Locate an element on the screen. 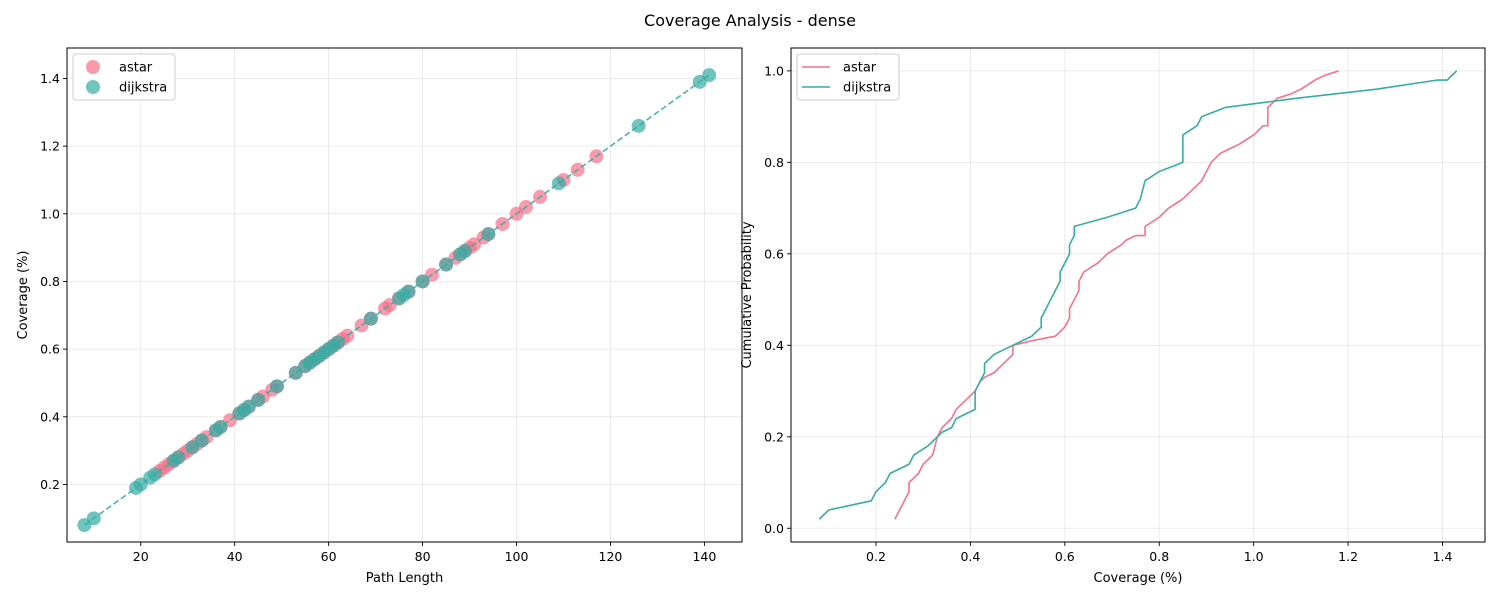  legend-marker-astar is located at coordinates (93, 67).